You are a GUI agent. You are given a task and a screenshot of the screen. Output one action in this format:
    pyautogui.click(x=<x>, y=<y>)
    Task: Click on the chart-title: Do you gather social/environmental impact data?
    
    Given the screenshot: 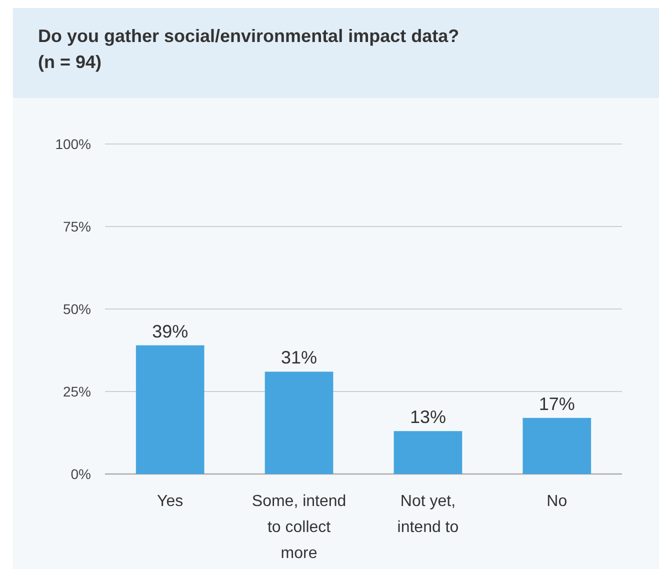 What is the action you would take?
    pyautogui.click(x=249, y=36)
    